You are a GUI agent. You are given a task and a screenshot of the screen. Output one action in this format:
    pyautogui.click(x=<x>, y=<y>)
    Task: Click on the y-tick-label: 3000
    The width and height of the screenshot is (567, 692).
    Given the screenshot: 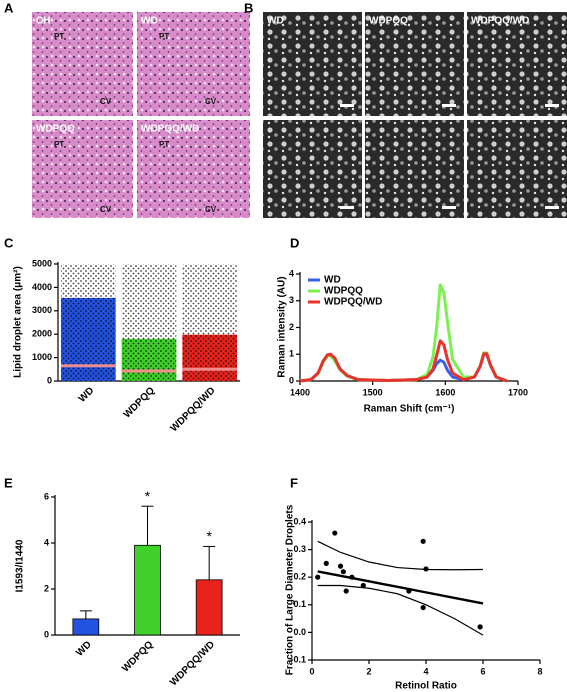 What is the action you would take?
    pyautogui.click(x=42, y=310)
    